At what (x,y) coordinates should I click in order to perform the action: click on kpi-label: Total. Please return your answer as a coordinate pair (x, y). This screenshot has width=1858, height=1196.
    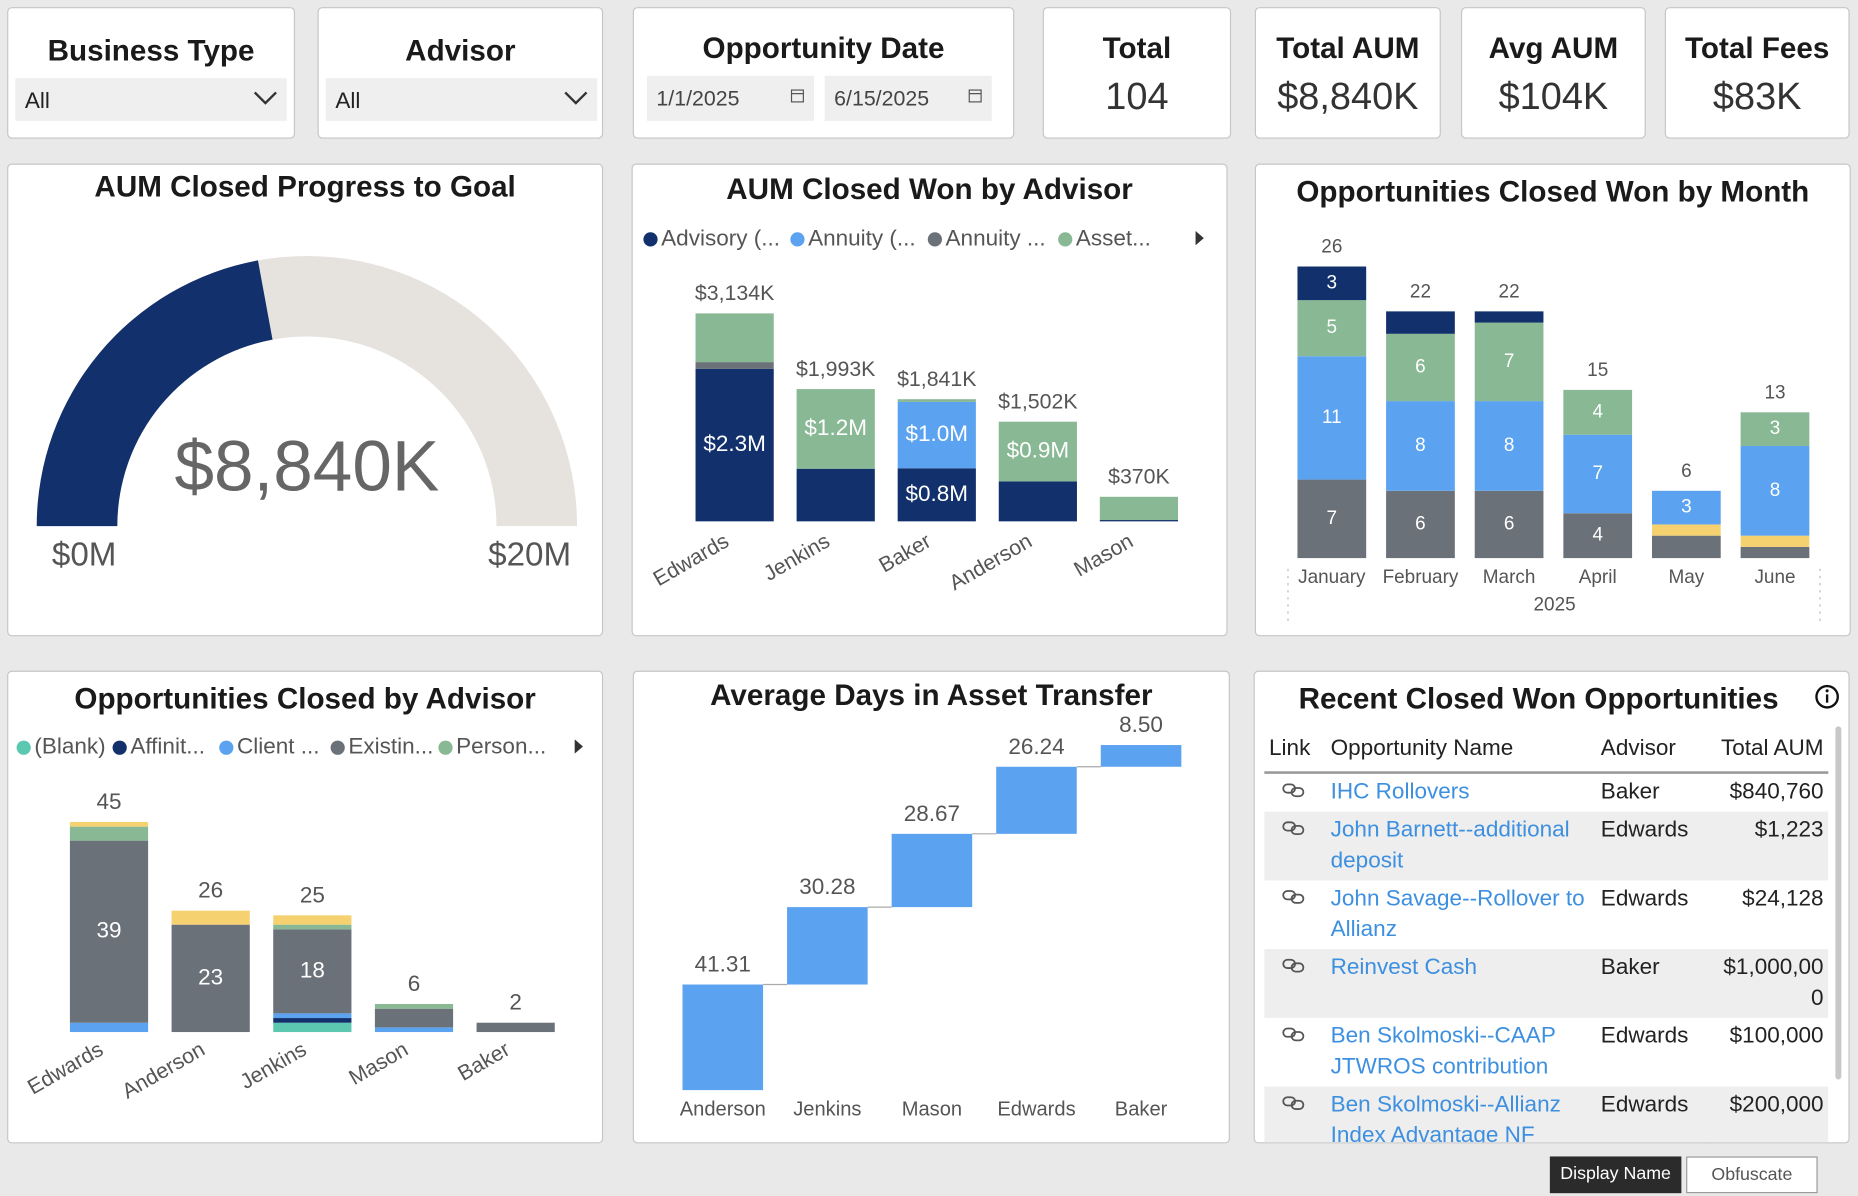
    Looking at the image, I should click on (1137, 48).